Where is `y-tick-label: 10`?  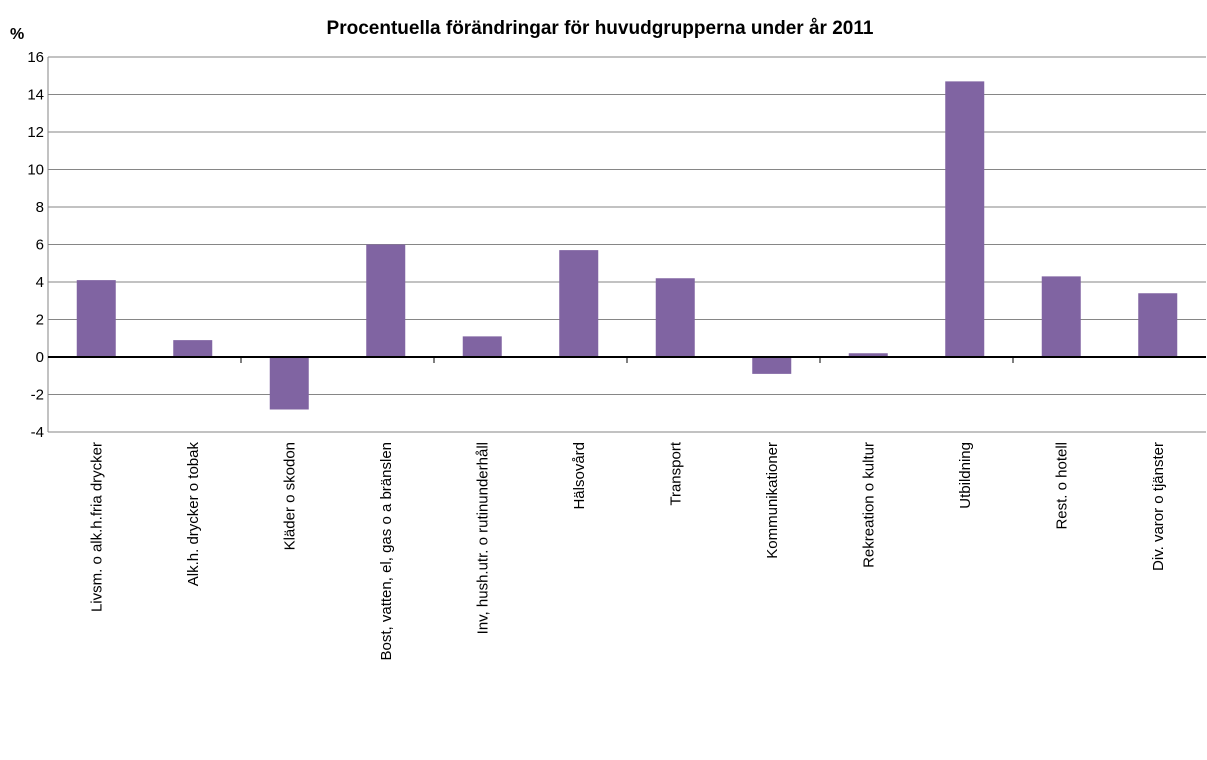 y-tick-label: 10 is located at coordinates (35, 170).